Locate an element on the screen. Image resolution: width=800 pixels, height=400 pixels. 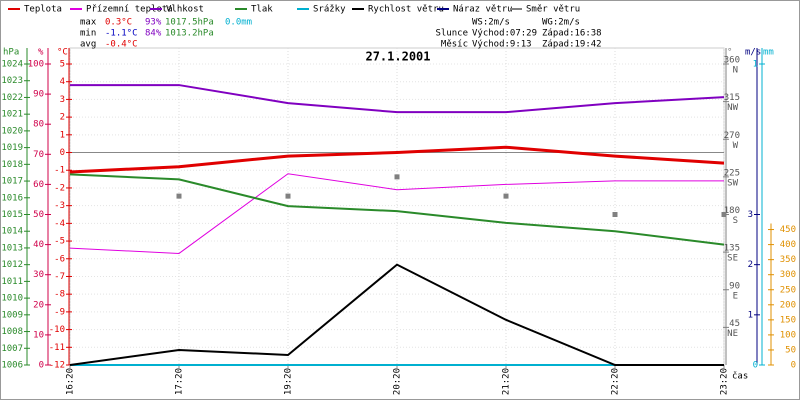
legend-label: Směr větru is located at coordinates (553, 10).